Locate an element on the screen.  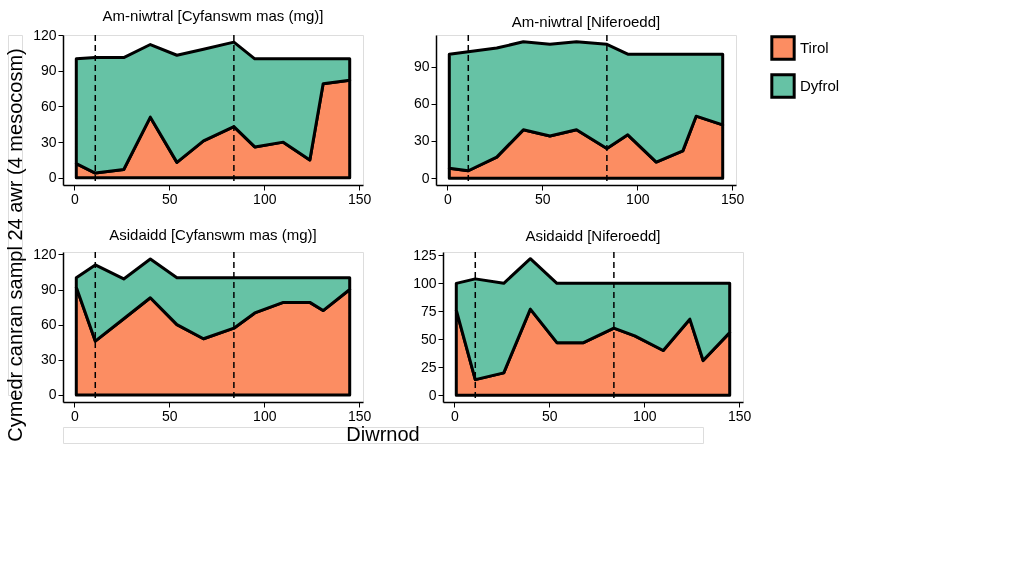
chart-title: Am-niwtral [Cyfanswm mas (mg)] is located at coordinates (213, 15).